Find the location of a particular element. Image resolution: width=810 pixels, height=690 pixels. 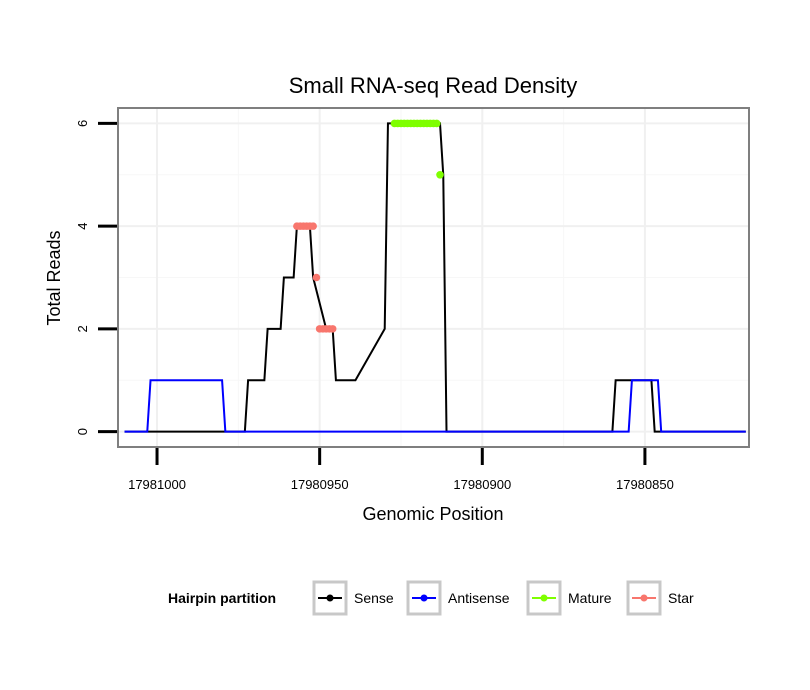

legend-point-star is located at coordinates (644, 598).